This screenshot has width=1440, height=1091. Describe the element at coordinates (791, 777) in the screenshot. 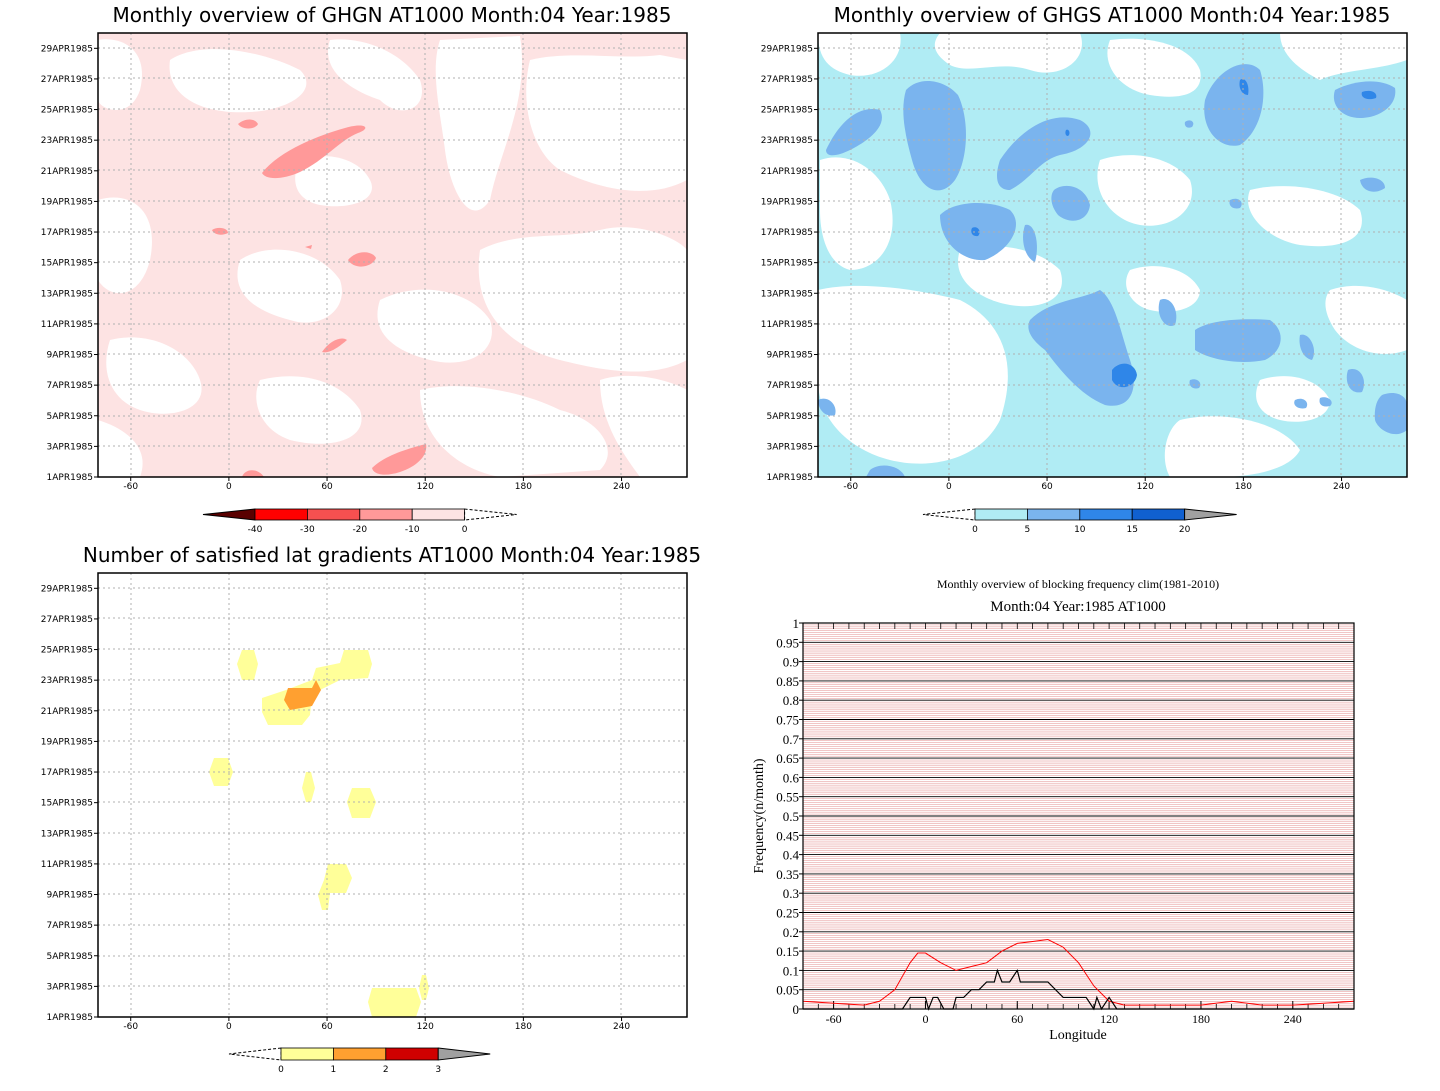

I see `y-tick-label: 0.6` at that location.